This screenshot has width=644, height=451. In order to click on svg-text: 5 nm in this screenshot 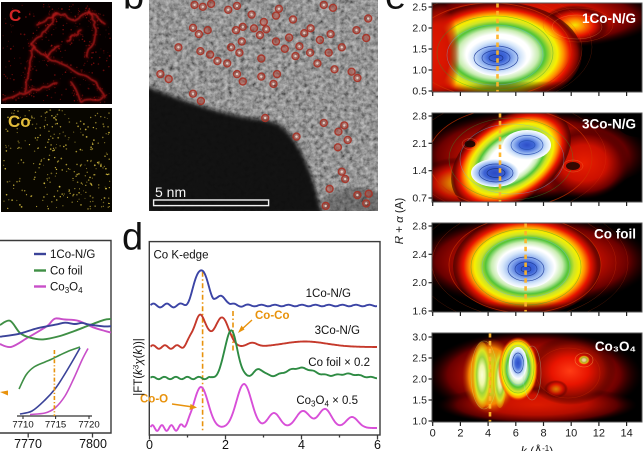, I will do `click(170, 192)`.